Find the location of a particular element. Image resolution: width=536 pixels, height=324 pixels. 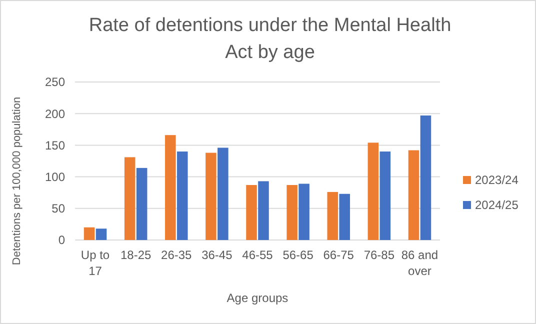

legend-label: 2024/25 is located at coordinates (497, 205).